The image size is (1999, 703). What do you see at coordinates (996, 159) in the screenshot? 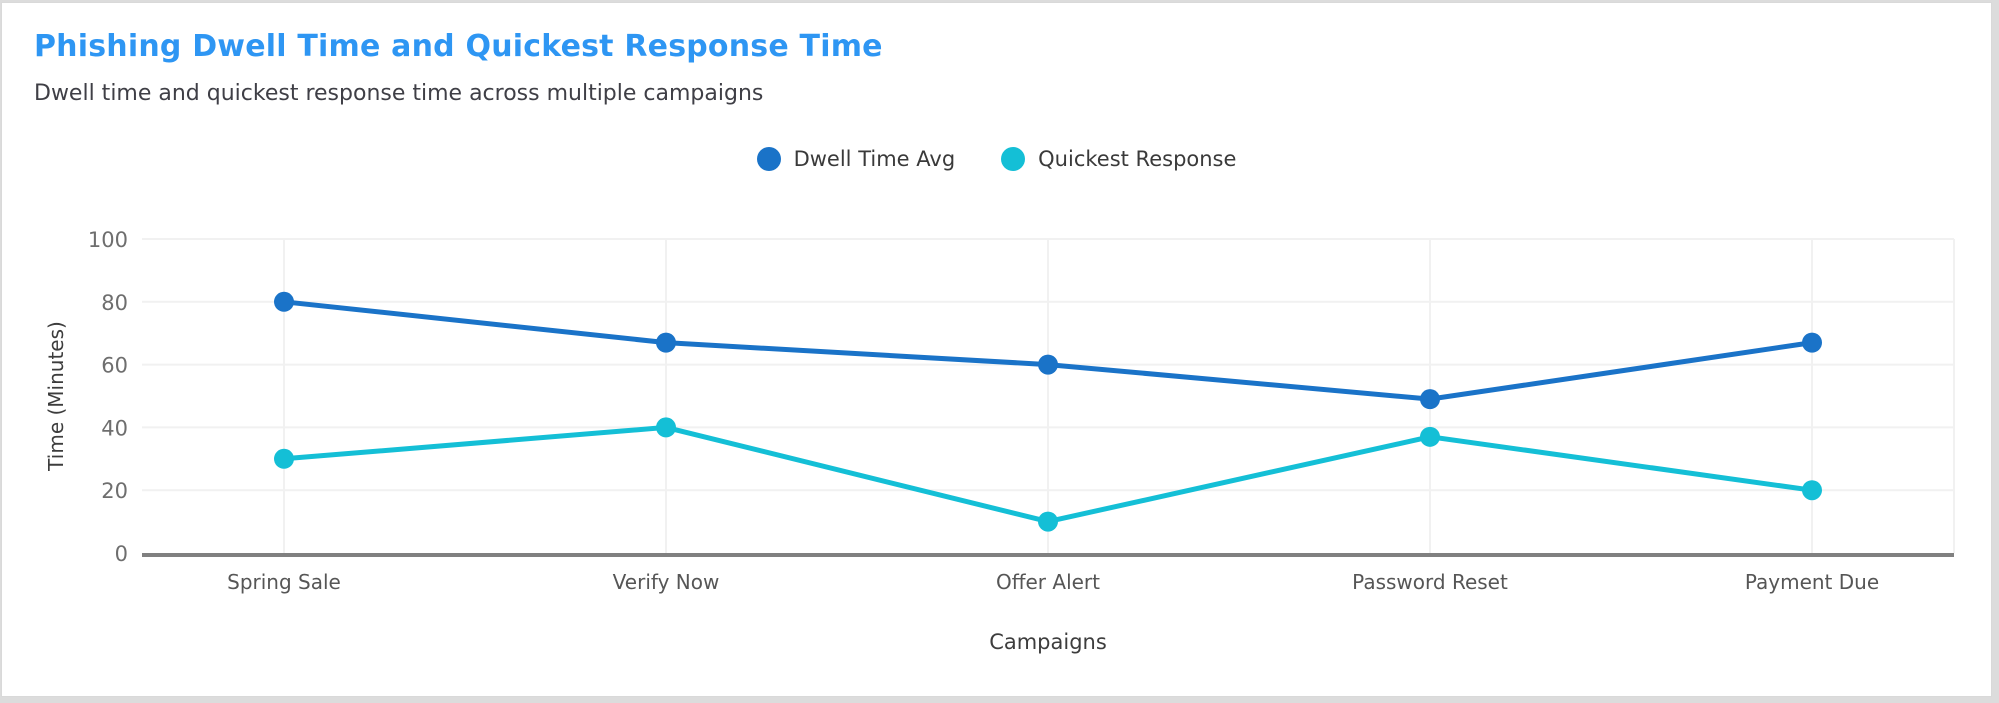
I see `legend: Dwell Time Avg Quickest Response` at bounding box center [996, 159].